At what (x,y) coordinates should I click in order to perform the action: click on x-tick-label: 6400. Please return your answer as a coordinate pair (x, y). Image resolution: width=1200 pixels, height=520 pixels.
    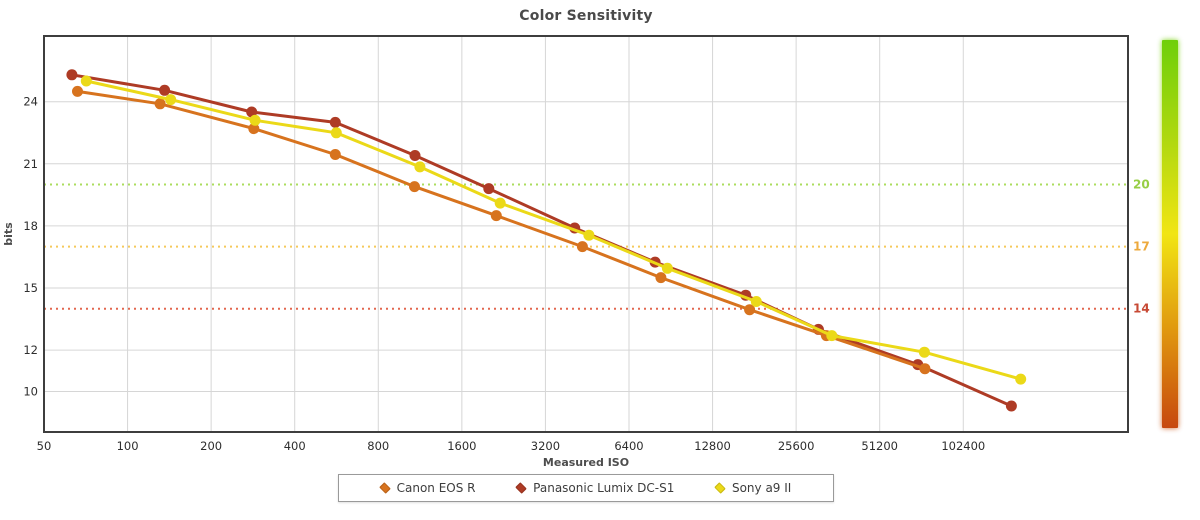
    Looking at the image, I should click on (628, 446).